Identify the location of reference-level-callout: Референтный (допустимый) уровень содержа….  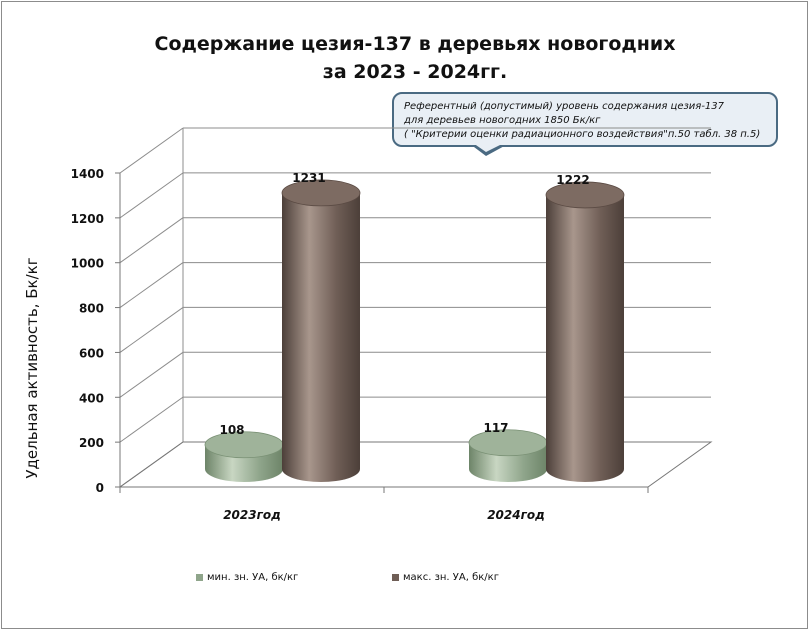
(585, 119).